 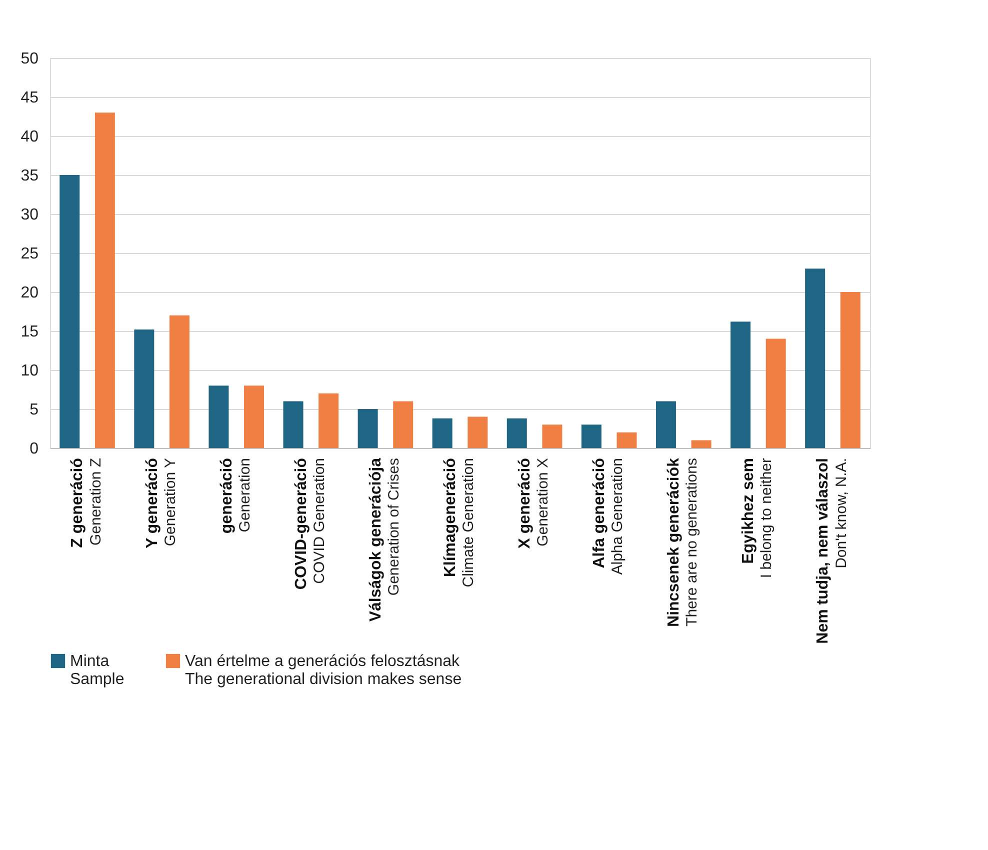 What do you see at coordinates (29, 176) in the screenshot?
I see `y-tick-label: 35` at bounding box center [29, 176].